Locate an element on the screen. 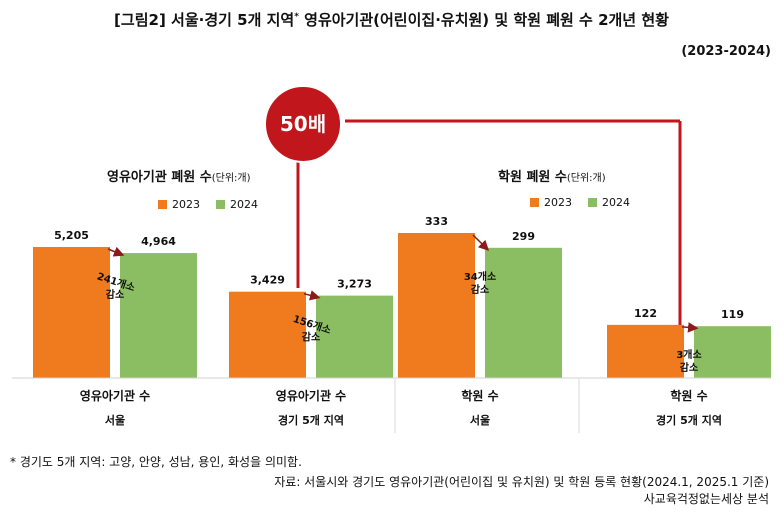 This screenshot has height=519, width=783. data-label-2024: 299 is located at coordinates (523, 236).